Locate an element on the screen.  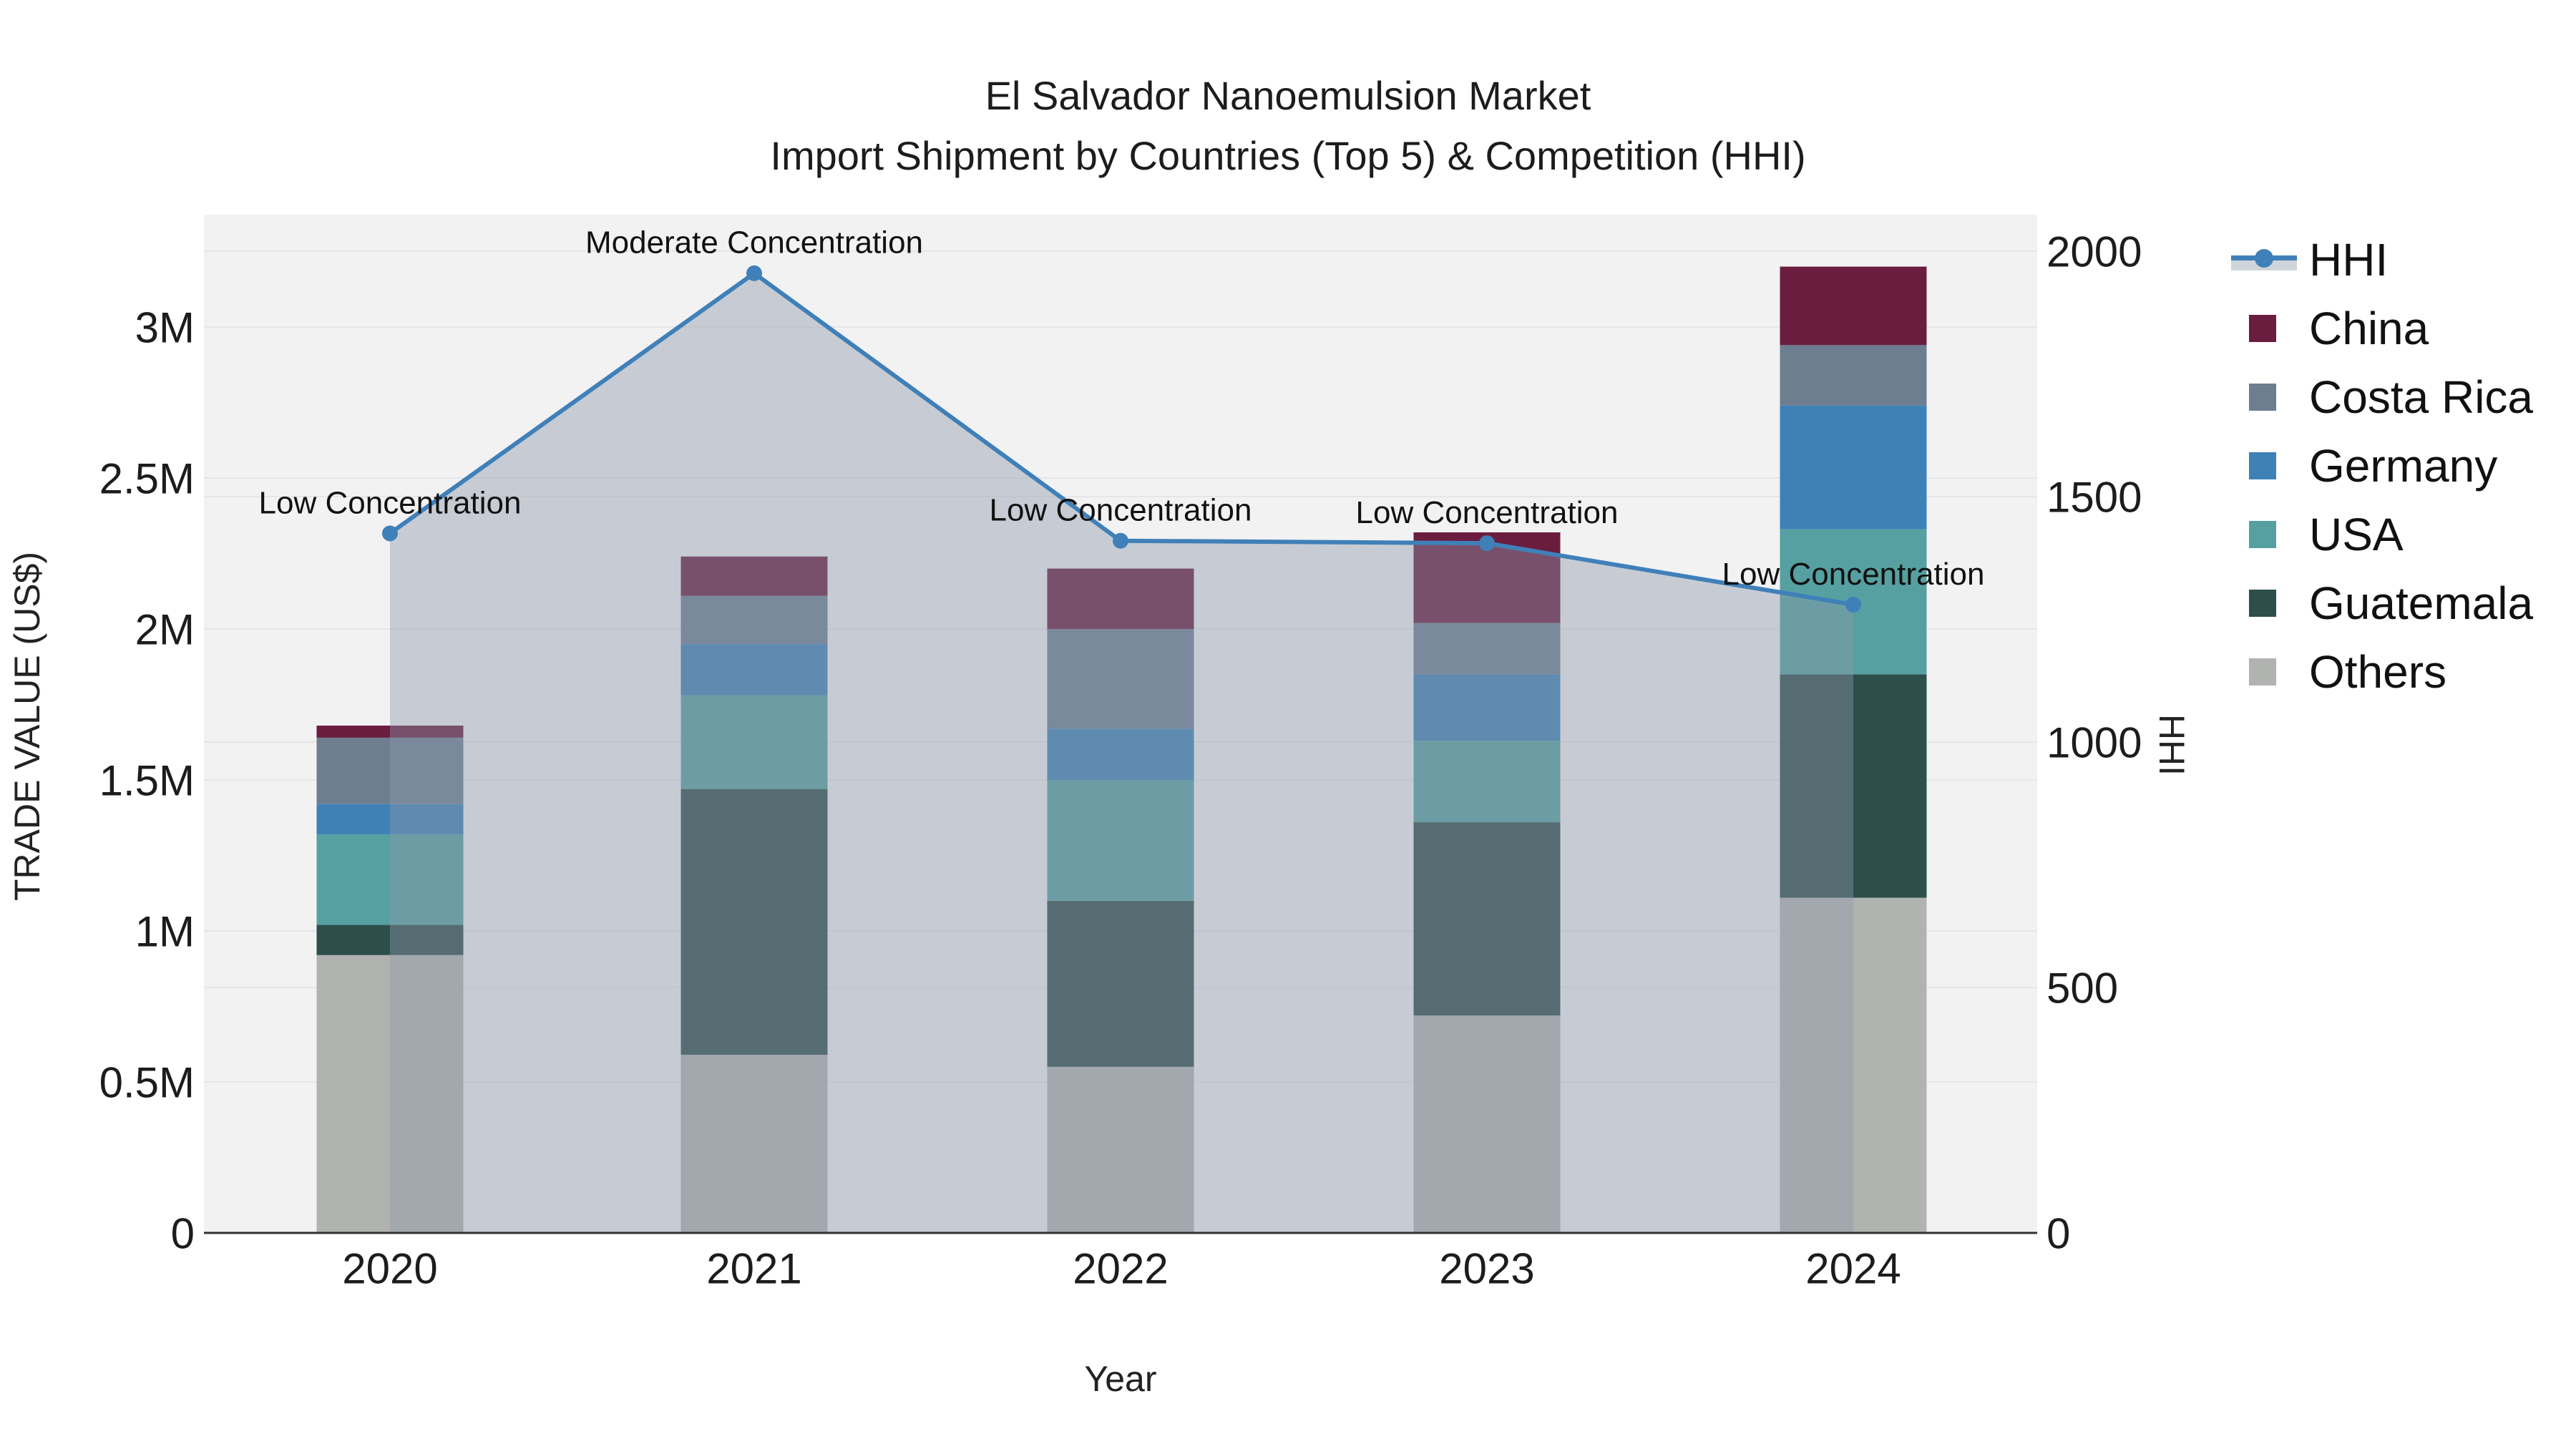
y-axis-title: TRADE VALUE (US$) is located at coordinates (27, 726).